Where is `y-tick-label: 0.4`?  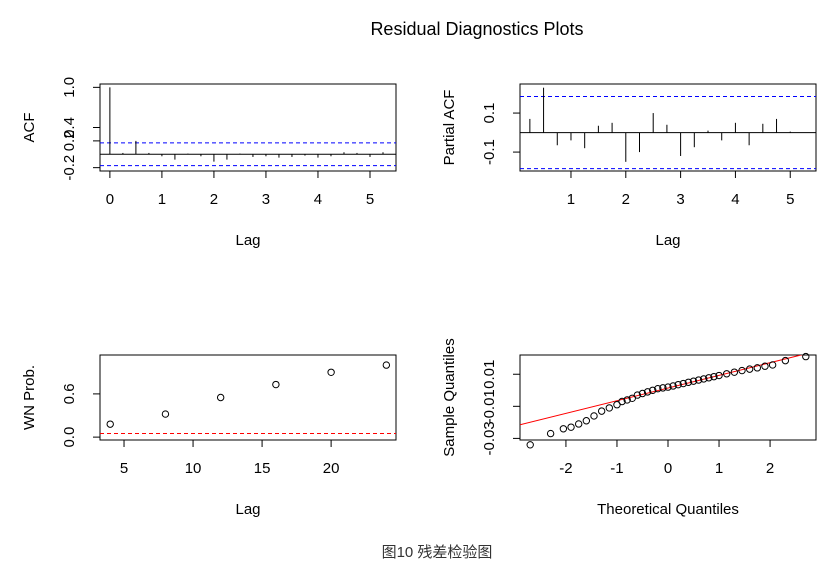 y-tick-label: 0.4 is located at coordinates (69, 127).